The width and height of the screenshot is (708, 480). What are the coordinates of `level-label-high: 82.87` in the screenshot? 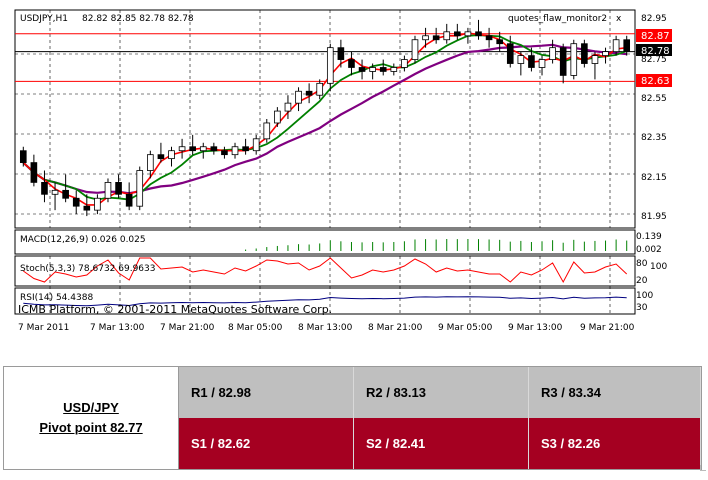 It's located at (655, 36).